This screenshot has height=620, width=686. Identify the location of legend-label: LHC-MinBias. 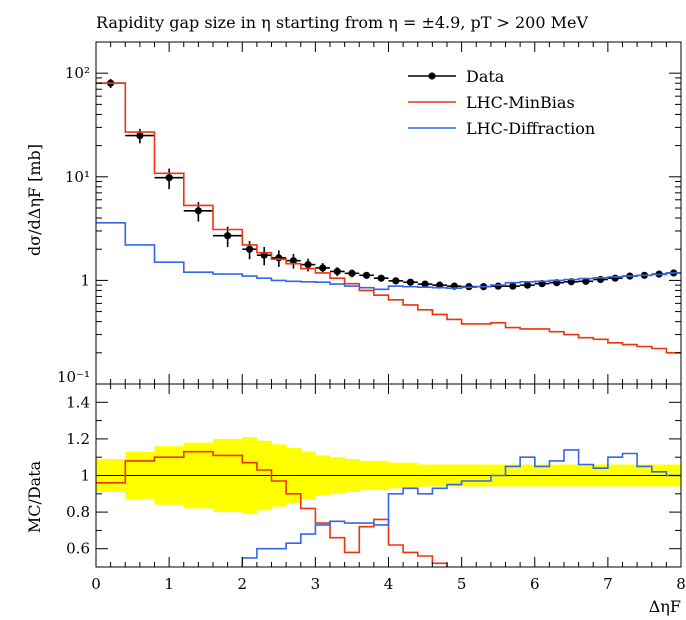
(520, 102).